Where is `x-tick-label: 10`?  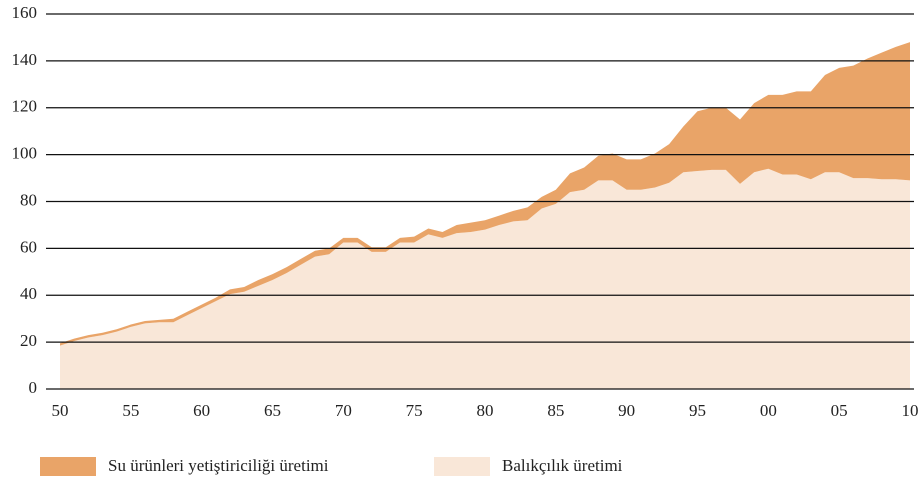 x-tick-label: 10 is located at coordinates (910, 410).